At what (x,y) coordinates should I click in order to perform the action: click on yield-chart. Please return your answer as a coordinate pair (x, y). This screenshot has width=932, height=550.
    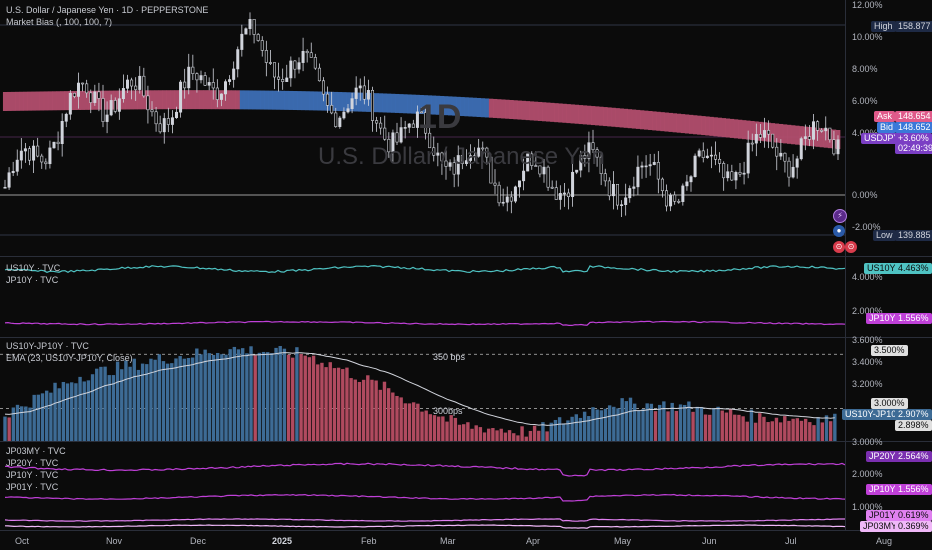
    Looking at the image, I should click on (422, 297).